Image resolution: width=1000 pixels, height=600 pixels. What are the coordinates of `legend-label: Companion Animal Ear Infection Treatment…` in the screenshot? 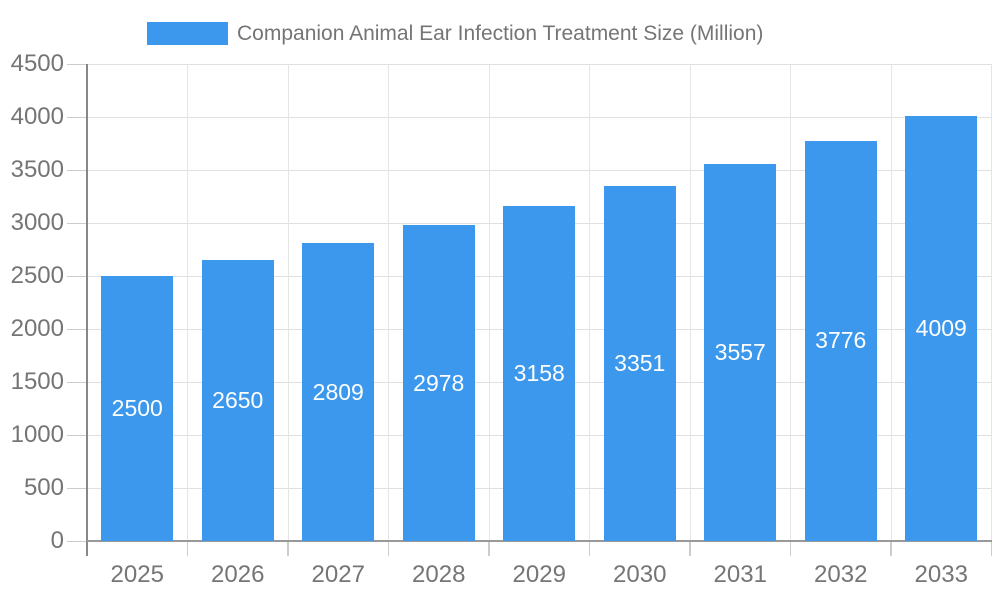 It's located at (500, 33).